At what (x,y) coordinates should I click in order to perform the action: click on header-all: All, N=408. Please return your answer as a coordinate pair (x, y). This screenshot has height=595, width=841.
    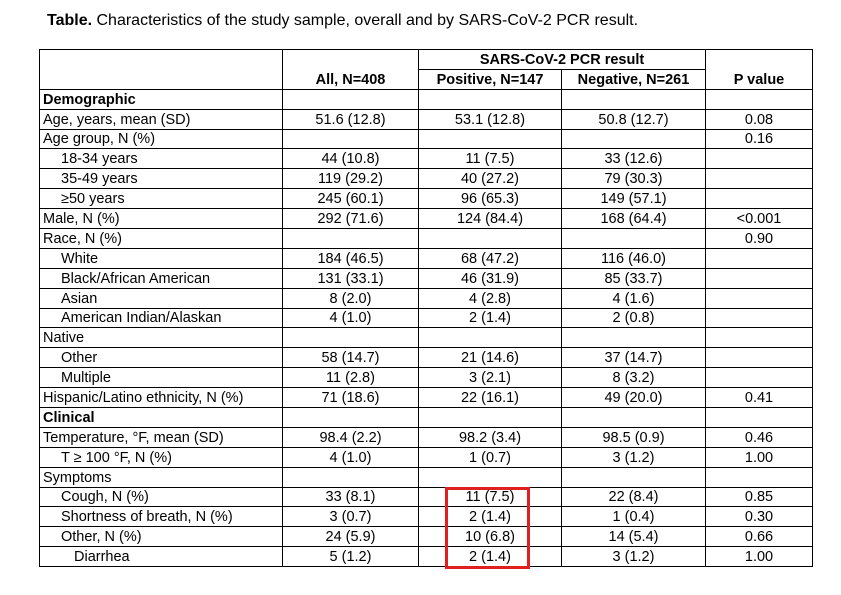
    Looking at the image, I should click on (350, 79).